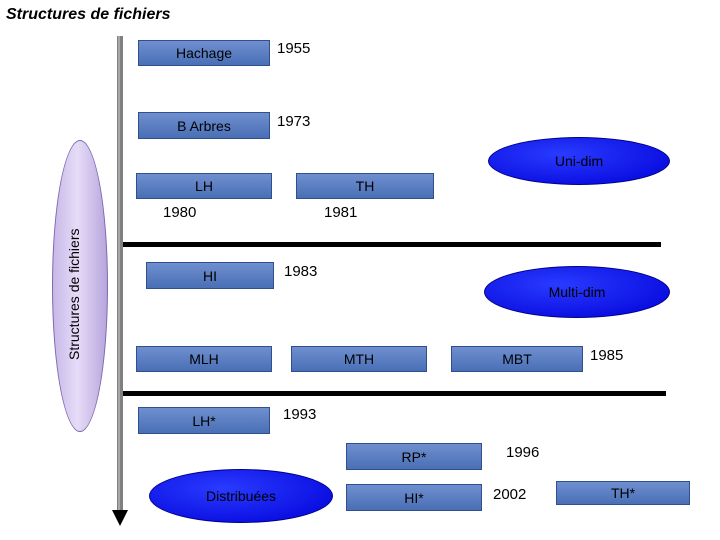 The width and height of the screenshot is (720, 540). I want to click on box-rp-star: RP*, so click(414, 456).